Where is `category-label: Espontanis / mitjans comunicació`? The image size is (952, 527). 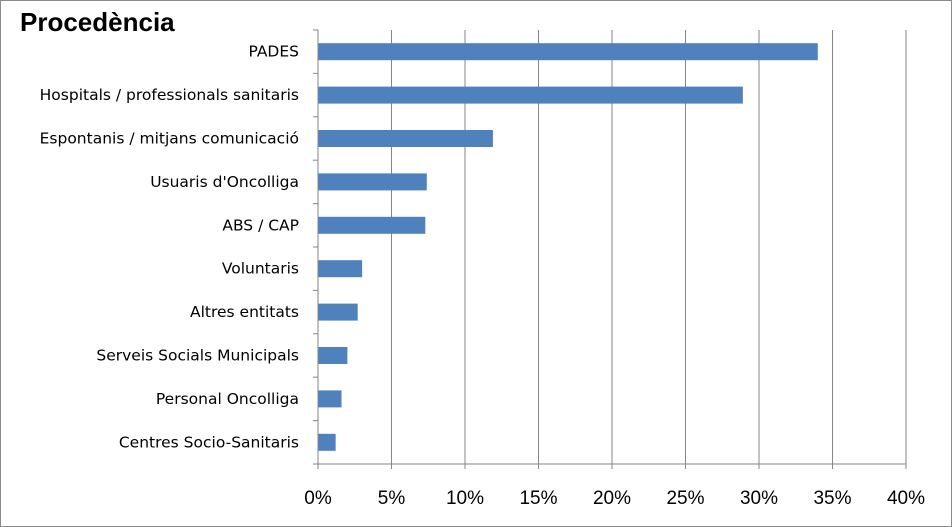 category-label: Espontanis / mitjans comunicació is located at coordinates (169, 139).